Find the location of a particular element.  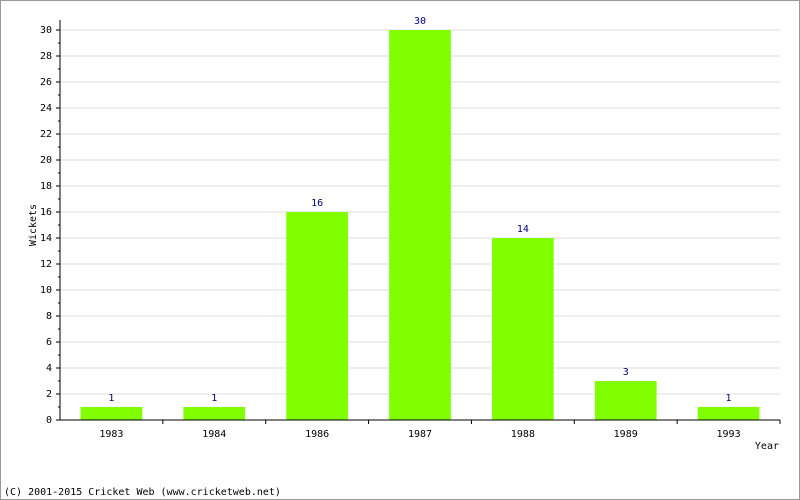

value-label: 14 is located at coordinates (523, 229).